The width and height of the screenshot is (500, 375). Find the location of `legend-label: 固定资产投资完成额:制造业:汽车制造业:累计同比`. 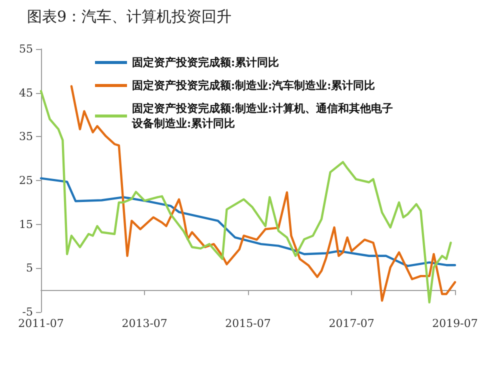

legend-label: 固定资产投资完成额:制造业:汽车制造业:累计同比 is located at coordinates (254, 85).